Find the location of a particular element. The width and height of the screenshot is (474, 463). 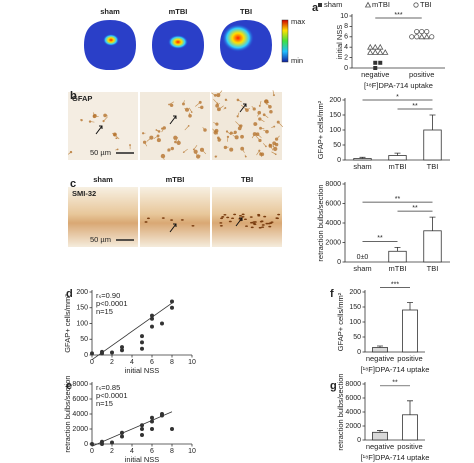

smi32-micrographs is located at coordinates (175, 217).